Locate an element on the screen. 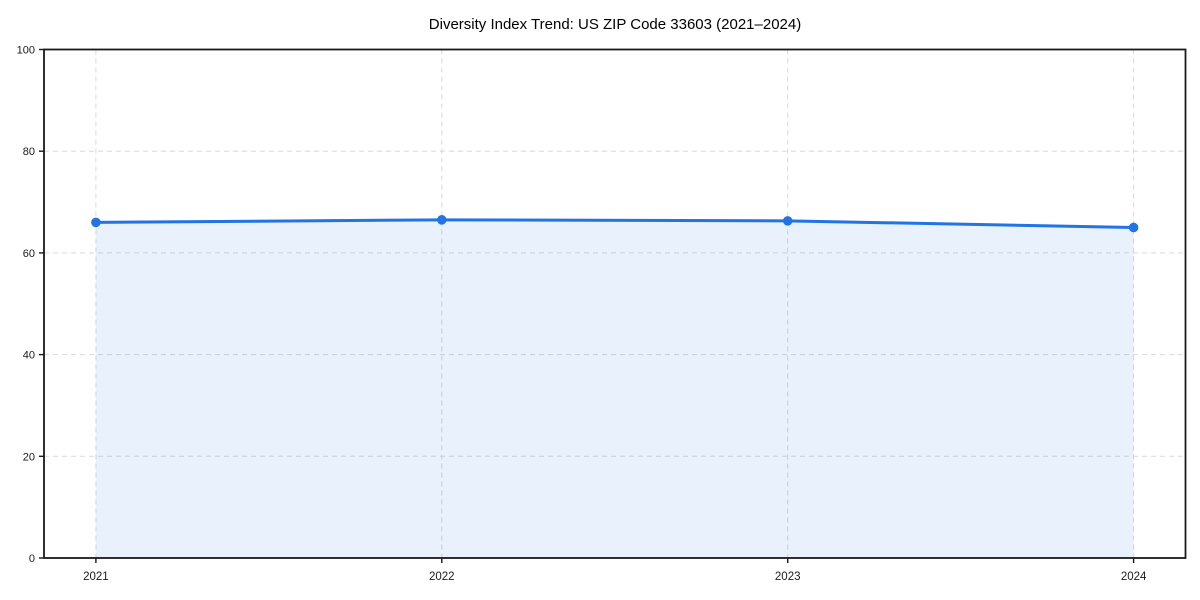 Image resolution: width=1200 pixels, height=600 pixels. data-point-2021 is located at coordinates (96, 222).